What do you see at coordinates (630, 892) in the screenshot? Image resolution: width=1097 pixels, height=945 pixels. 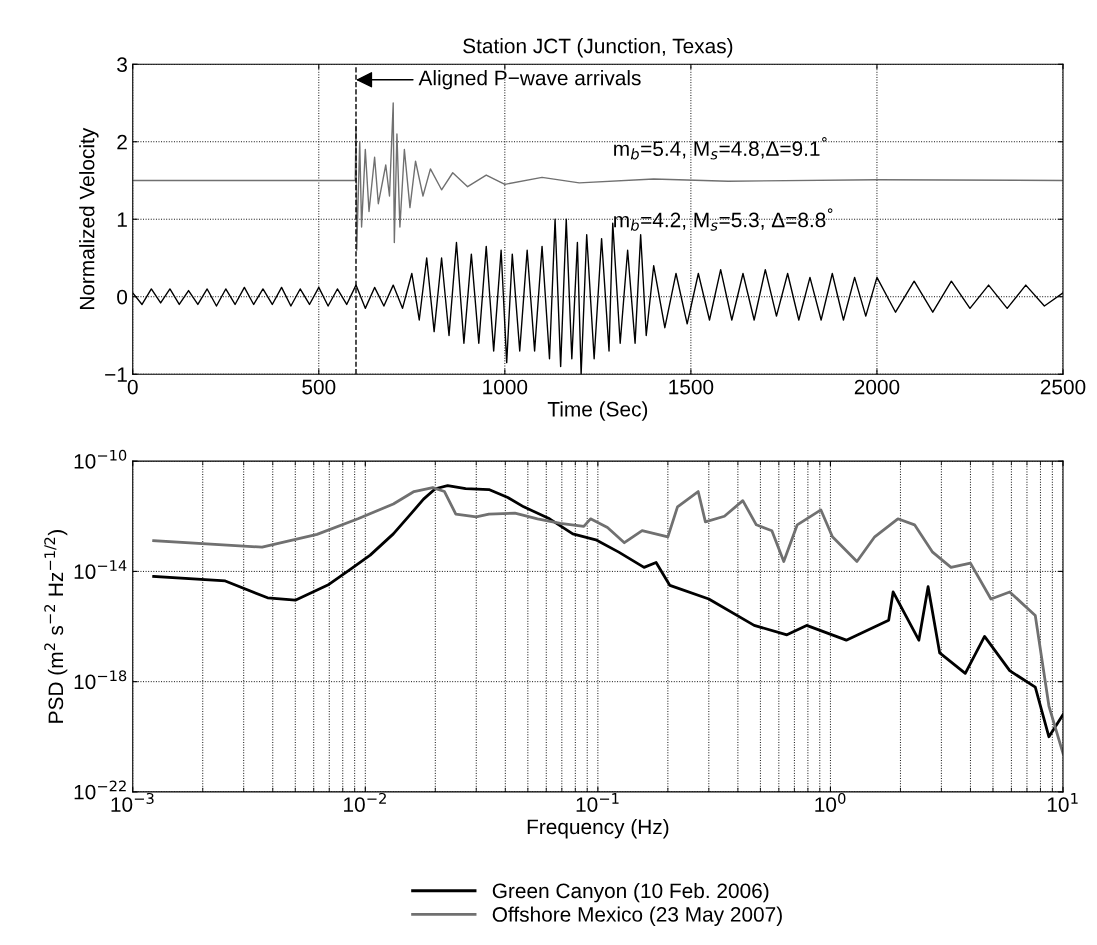 I see `legend-label: Green Canyon (10 Feb. 2006)` at bounding box center [630, 892].